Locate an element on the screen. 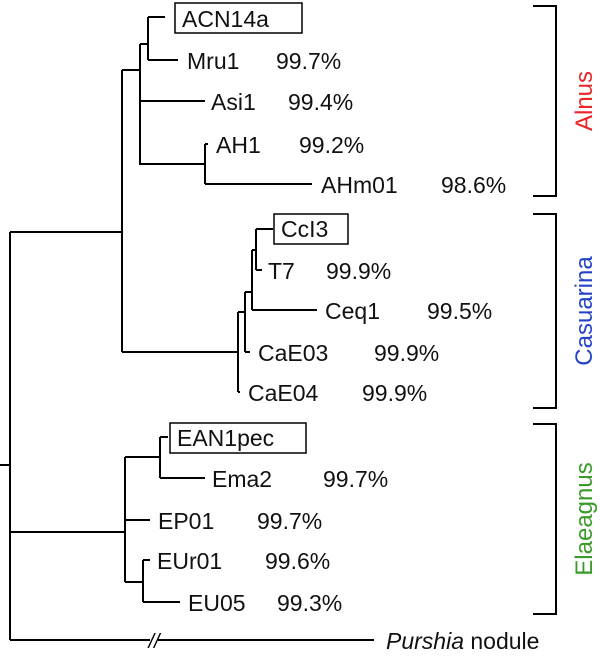 This screenshot has width=600, height=662. group-label-casuarina: Casuarina is located at coordinates (584, 311).